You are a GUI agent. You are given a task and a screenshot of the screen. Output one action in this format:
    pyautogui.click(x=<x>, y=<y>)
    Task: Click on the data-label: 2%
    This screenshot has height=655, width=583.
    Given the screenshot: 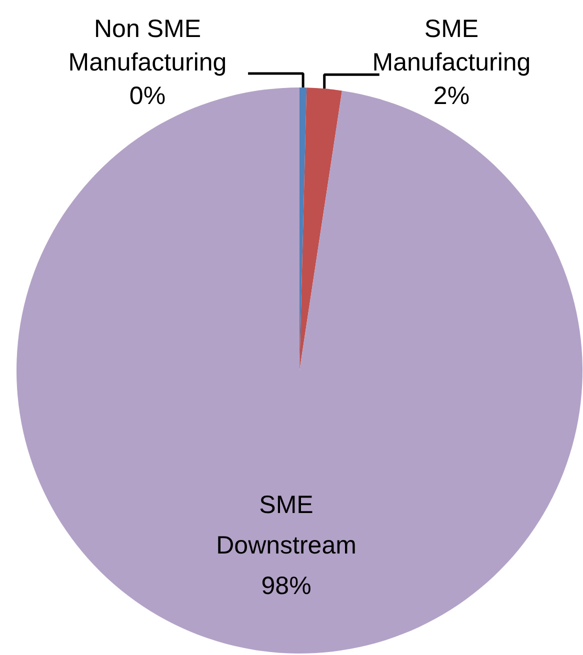 What is the action you would take?
    pyautogui.click(x=451, y=96)
    